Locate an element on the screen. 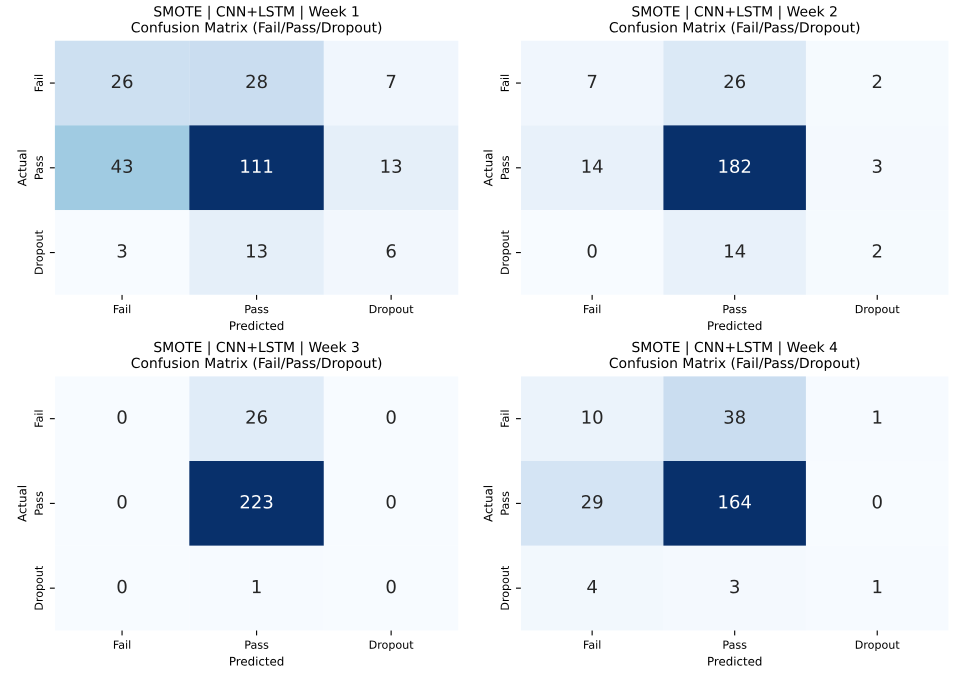 The image size is (961, 678). chart-title: SMOTE | CNN+LSTM | Week 1 is located at coordinates (256, 13).